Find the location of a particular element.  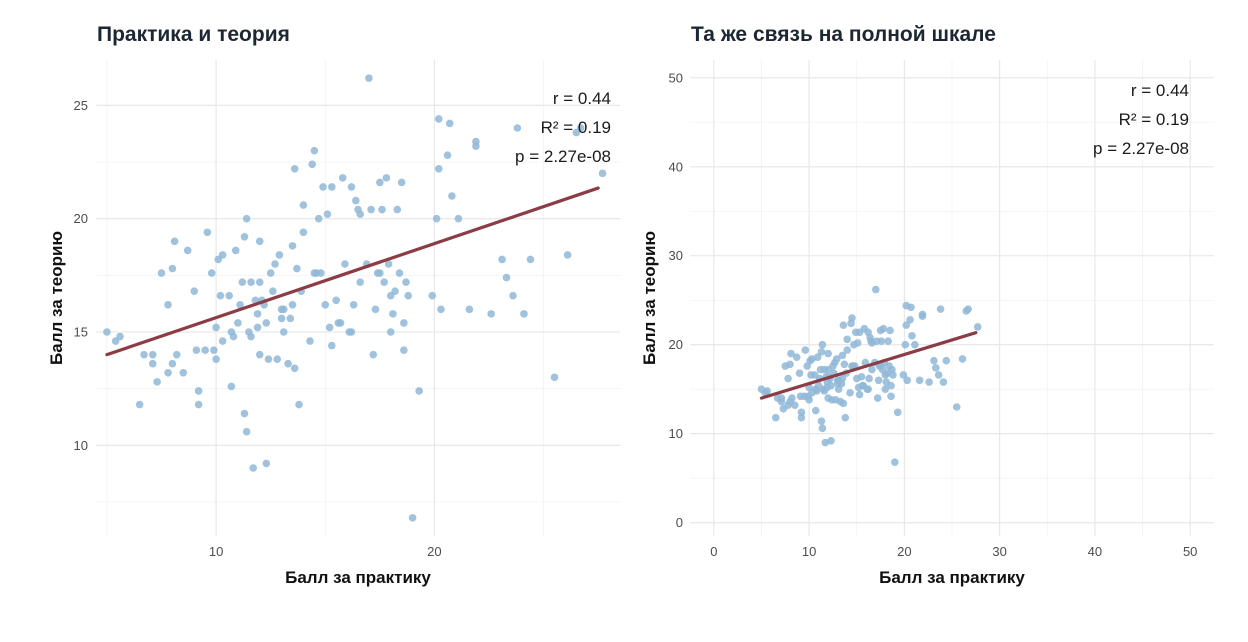

chart-left-stat-r: r = 0.44 is located at coordinates (582, 98).